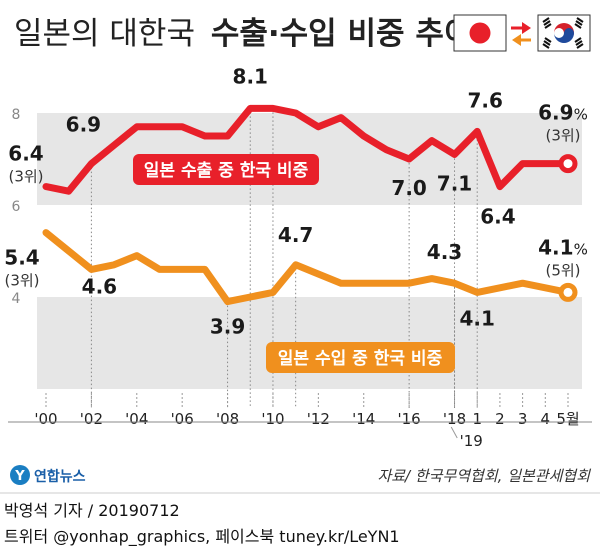  I want to click on x-tick-label: '00, so click(45, 419).